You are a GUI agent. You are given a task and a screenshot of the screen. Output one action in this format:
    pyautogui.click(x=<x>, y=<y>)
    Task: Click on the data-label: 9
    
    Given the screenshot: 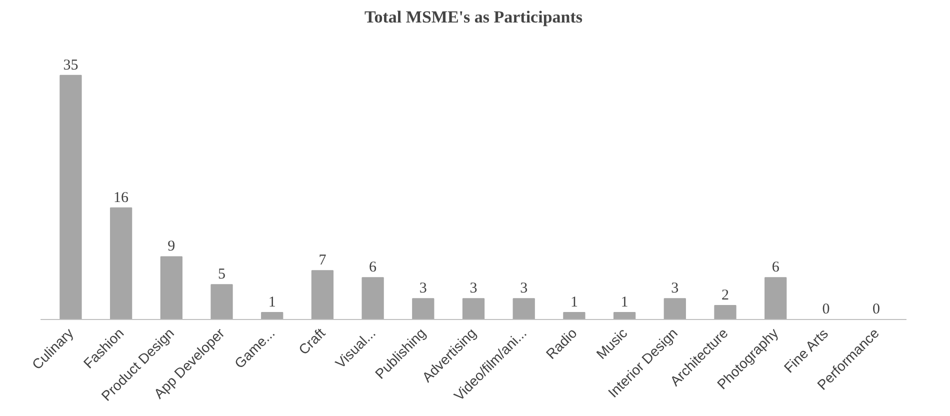 What is the action you would take?
    pyautogui.click(x=172, y=246)
    